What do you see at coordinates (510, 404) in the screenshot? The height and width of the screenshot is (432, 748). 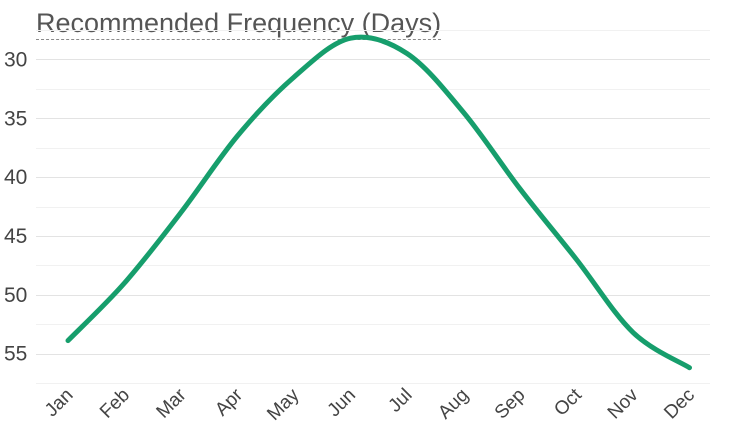 I see `x-tick-label: Sep` at bounding box center [510, 404].